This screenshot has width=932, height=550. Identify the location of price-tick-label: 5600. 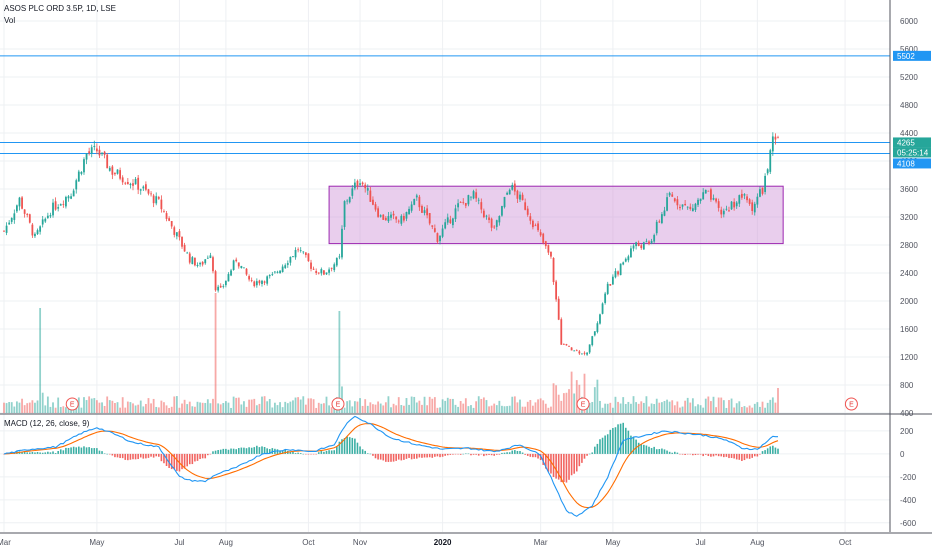
(909, 49).